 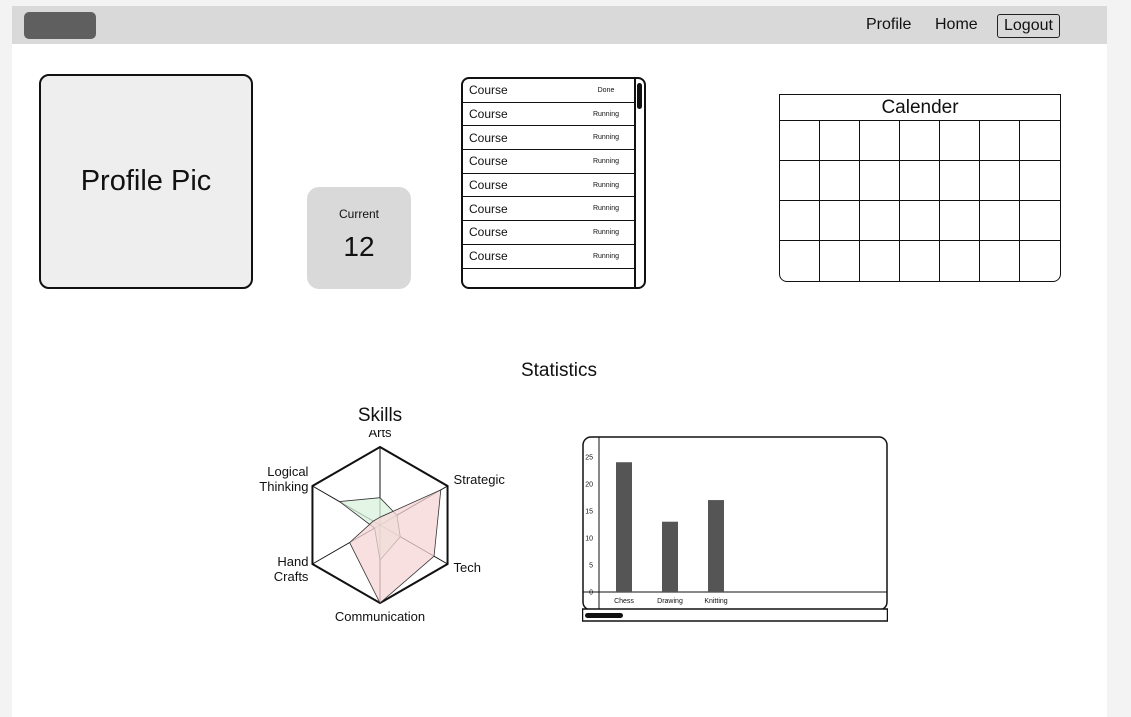 I want to click on y-tick-label: 10, so click(x=589, y=538).